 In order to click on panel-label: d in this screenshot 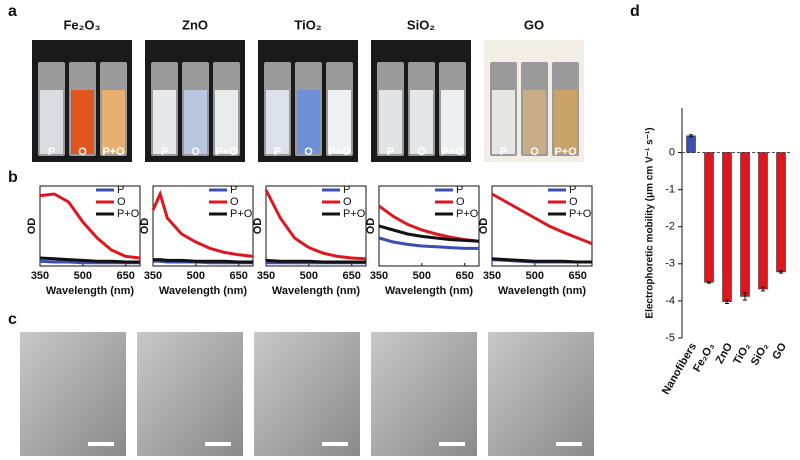, I will do `click(635, 11)`.